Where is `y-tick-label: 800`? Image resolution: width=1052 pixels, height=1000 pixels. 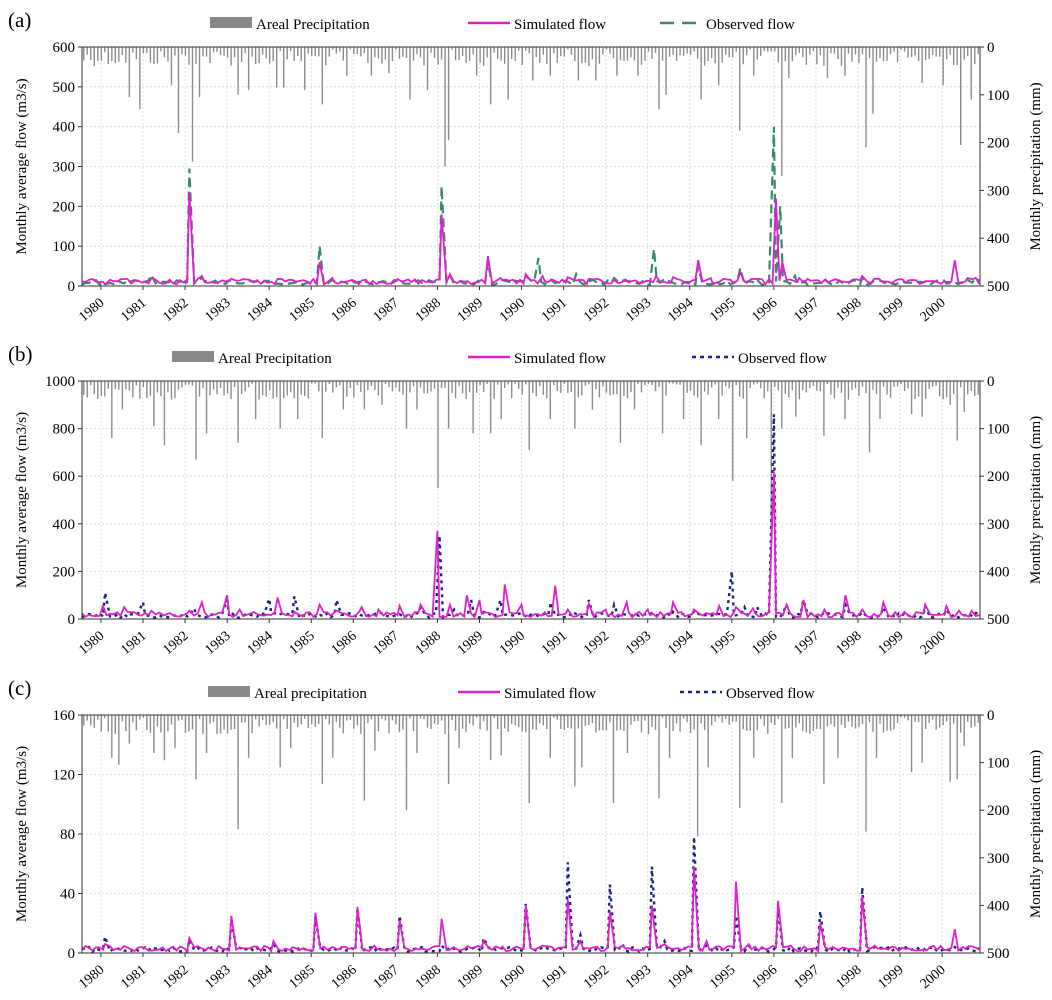 y-tick-label: 800 is located at coordinates (64, 430).